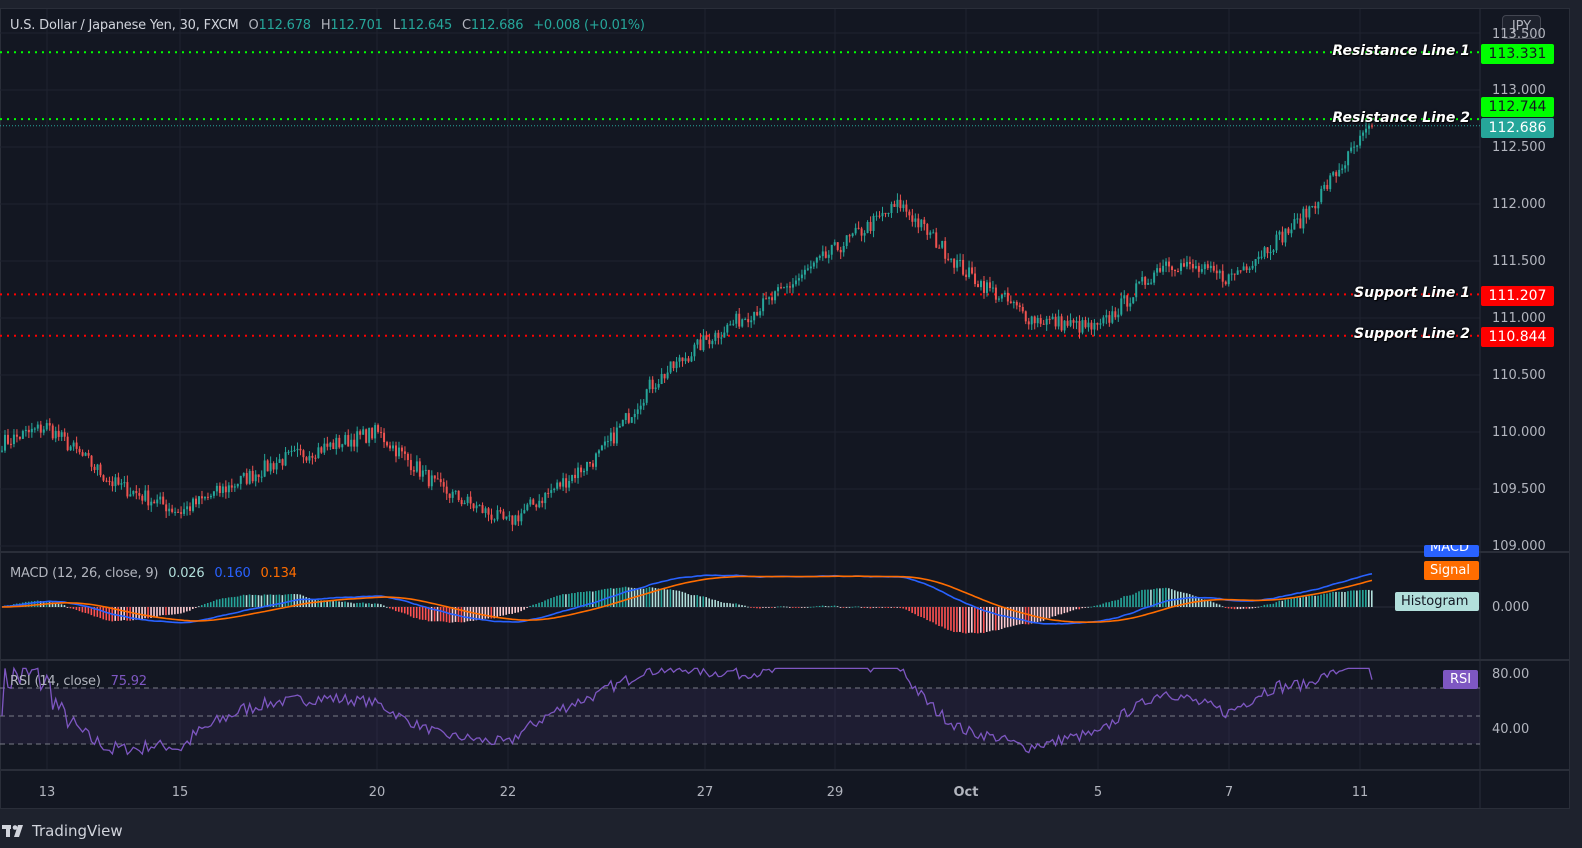  I want to click on ohlc-low-value: 112.645, so click(426, 25).